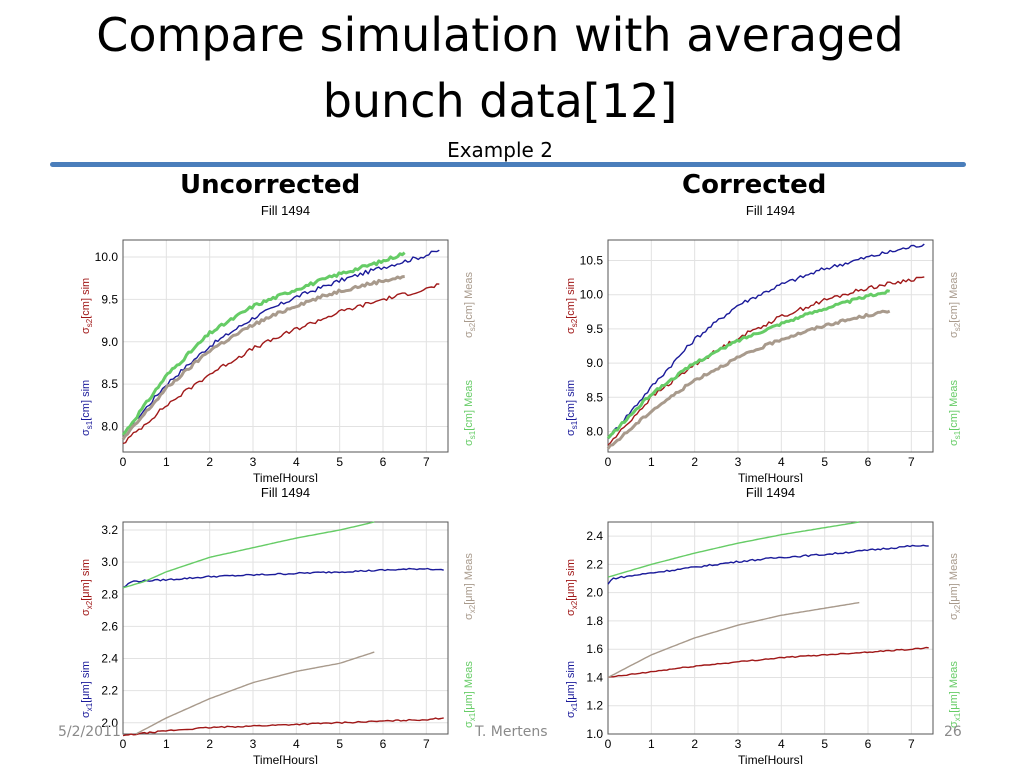 The width and height of the screenshot is (1024, 768). I want to click on y-tick-label: 1.2, so click(594, 706).